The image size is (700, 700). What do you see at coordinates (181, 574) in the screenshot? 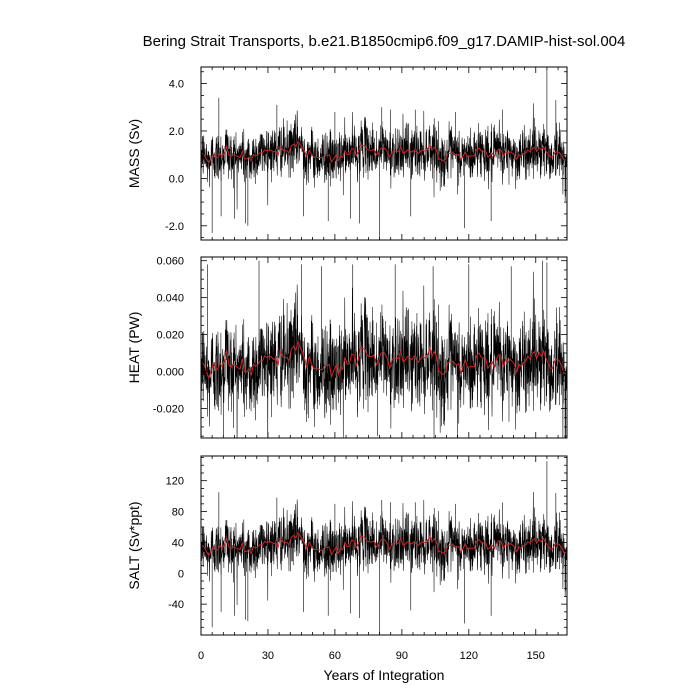
I see `y-tick-label: 0` at bounding box center [181, 574].